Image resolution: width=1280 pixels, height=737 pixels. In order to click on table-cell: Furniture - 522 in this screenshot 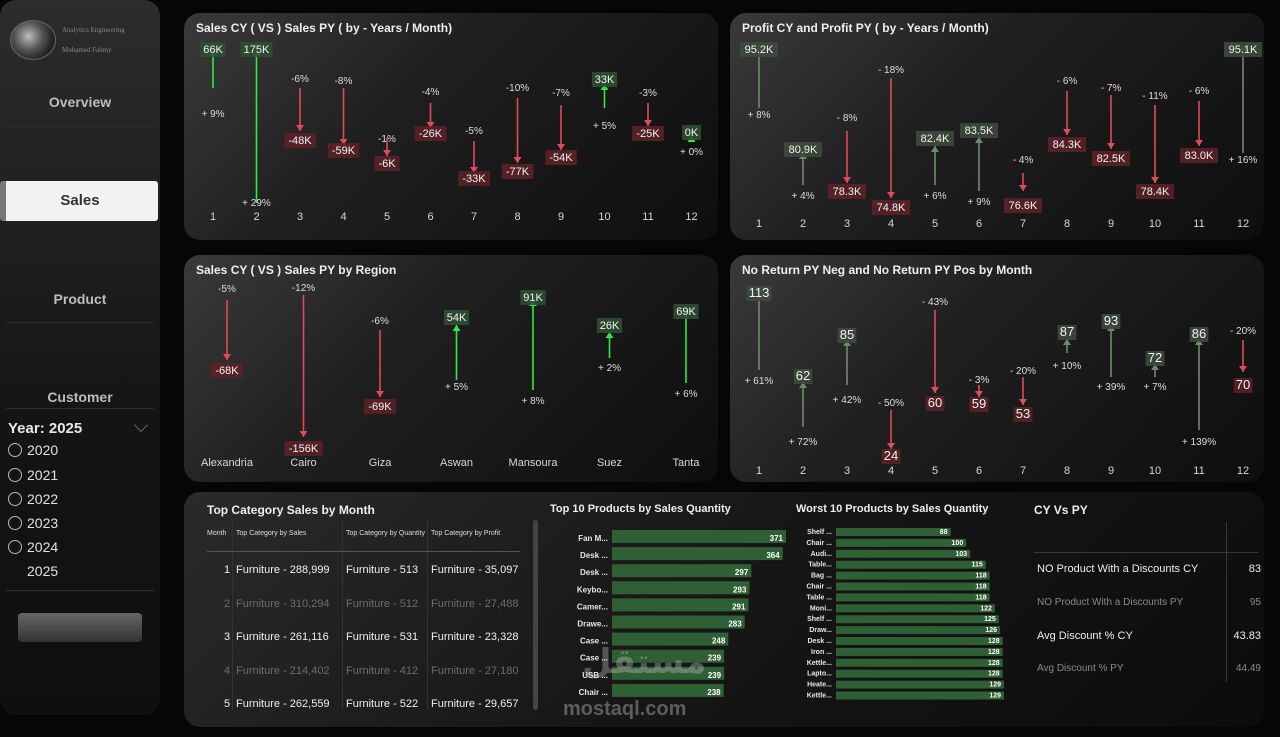, I will do `click(382, 704)`.